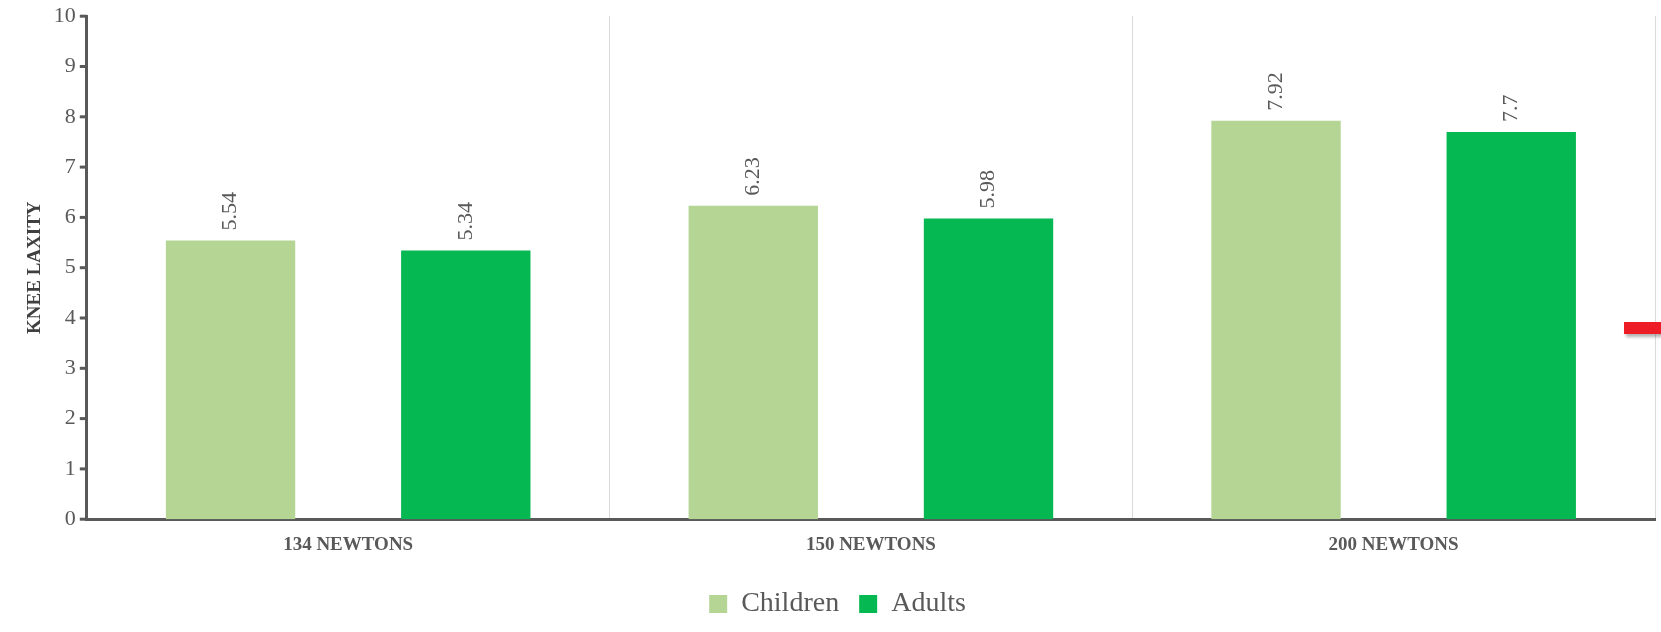 Image resolution: width=1661 pixels, height=632 pixels. I want to click on y-tick-label: 10, so click(64, 14).